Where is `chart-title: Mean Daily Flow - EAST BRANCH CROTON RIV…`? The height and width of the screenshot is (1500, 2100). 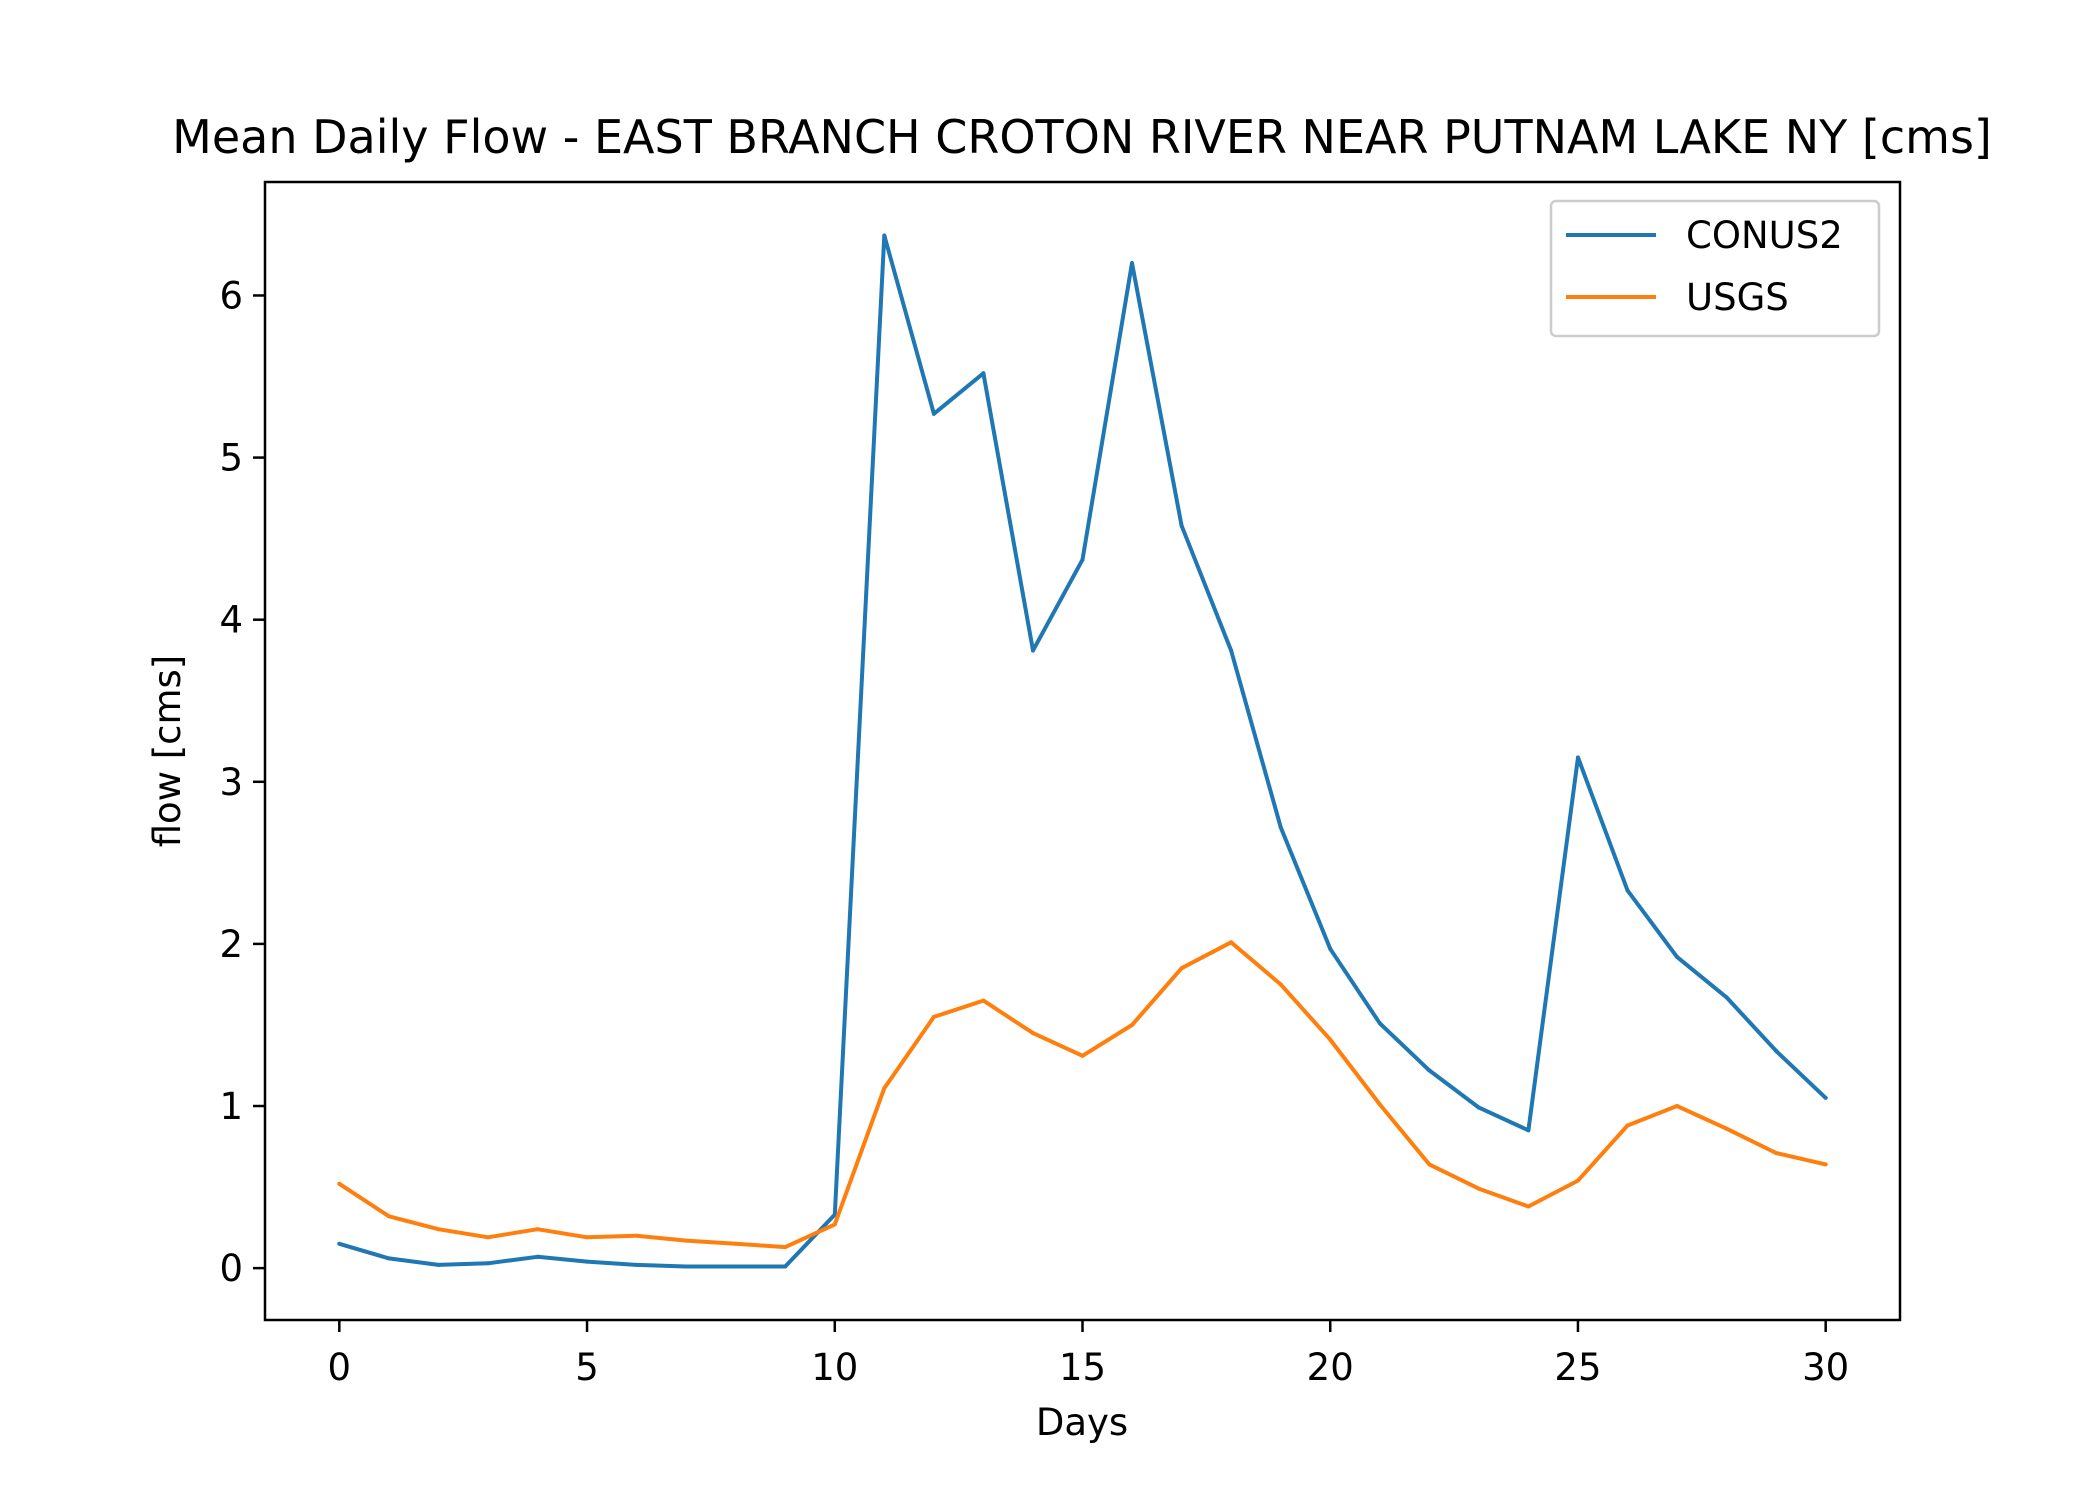
chart-title: Mean Daily Flow - EAST BRANCH CROTON RIV… is located at coordinates (1082, 137).